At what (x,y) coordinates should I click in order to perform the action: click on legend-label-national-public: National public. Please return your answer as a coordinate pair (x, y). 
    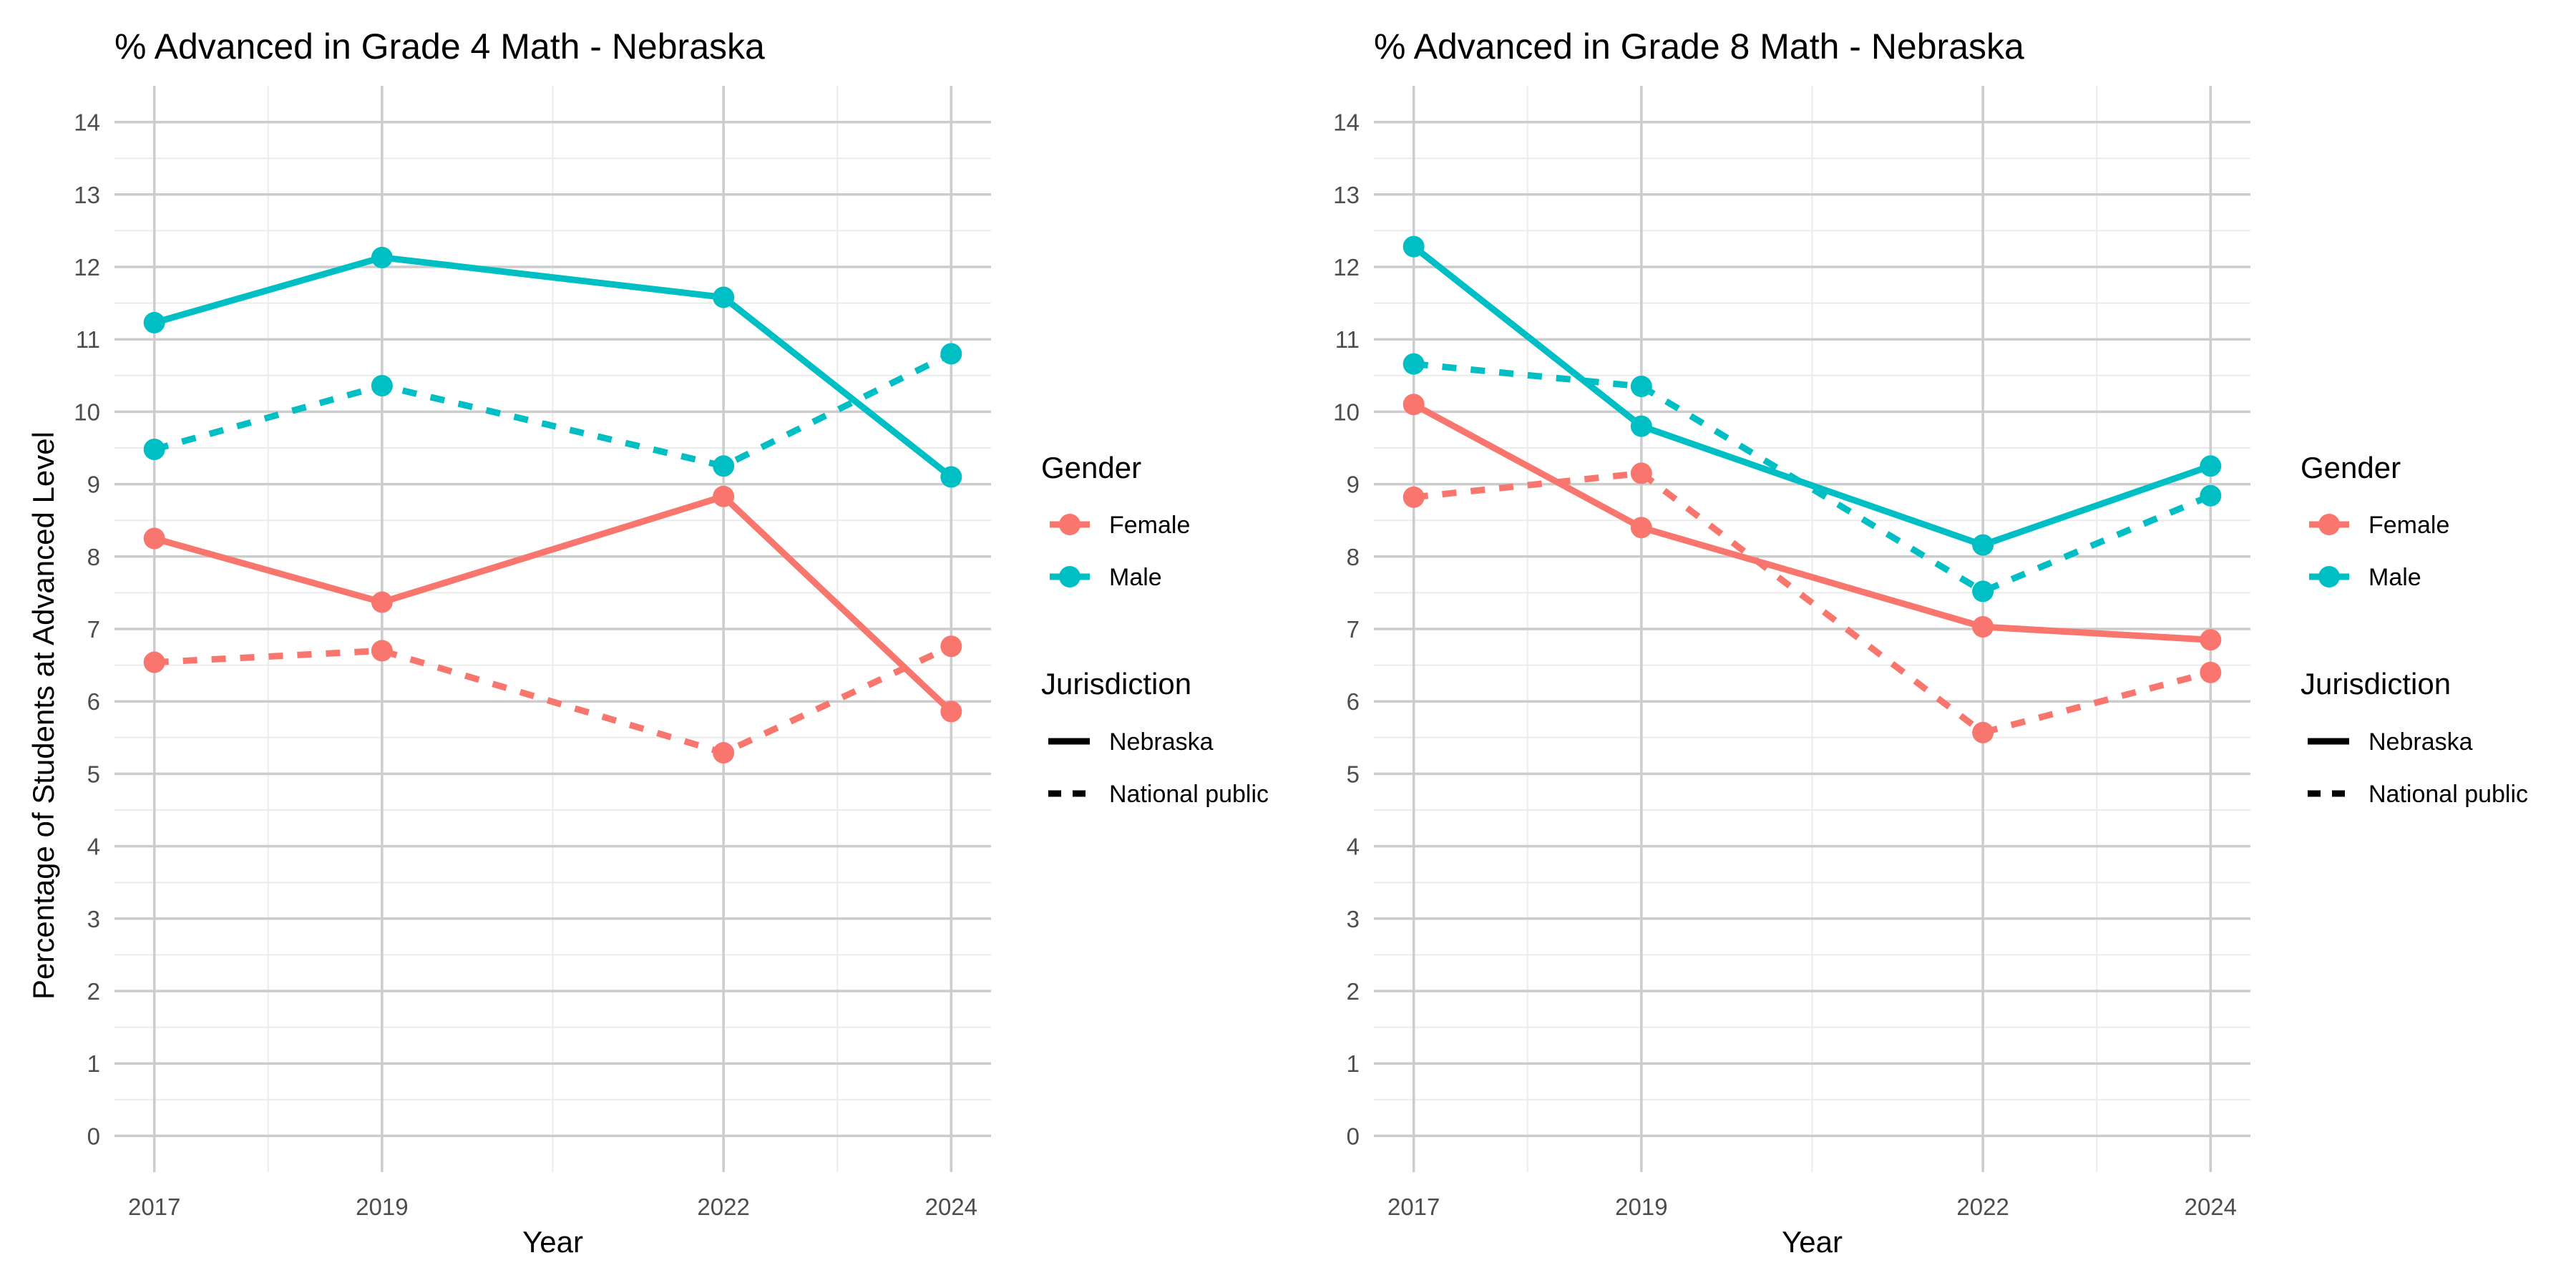
    Looking at the image, I should click on (2448, 794).